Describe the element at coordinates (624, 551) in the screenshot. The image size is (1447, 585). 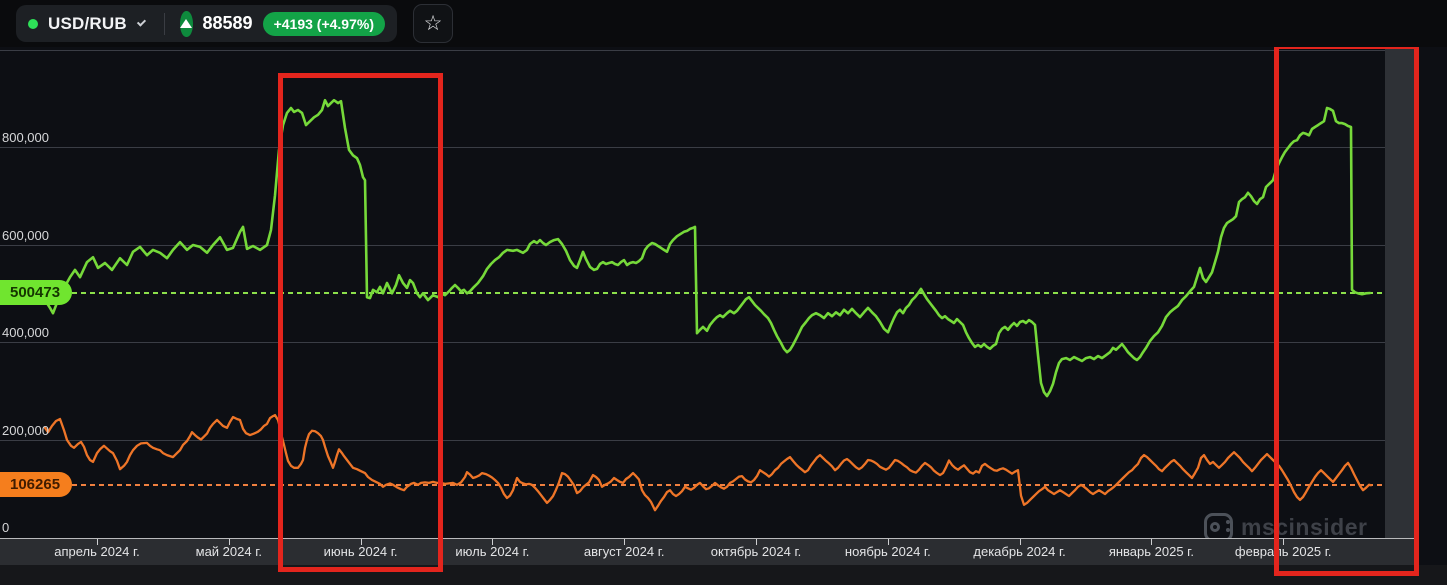
I see `x-axis-label: август 2024 г.` at that location.